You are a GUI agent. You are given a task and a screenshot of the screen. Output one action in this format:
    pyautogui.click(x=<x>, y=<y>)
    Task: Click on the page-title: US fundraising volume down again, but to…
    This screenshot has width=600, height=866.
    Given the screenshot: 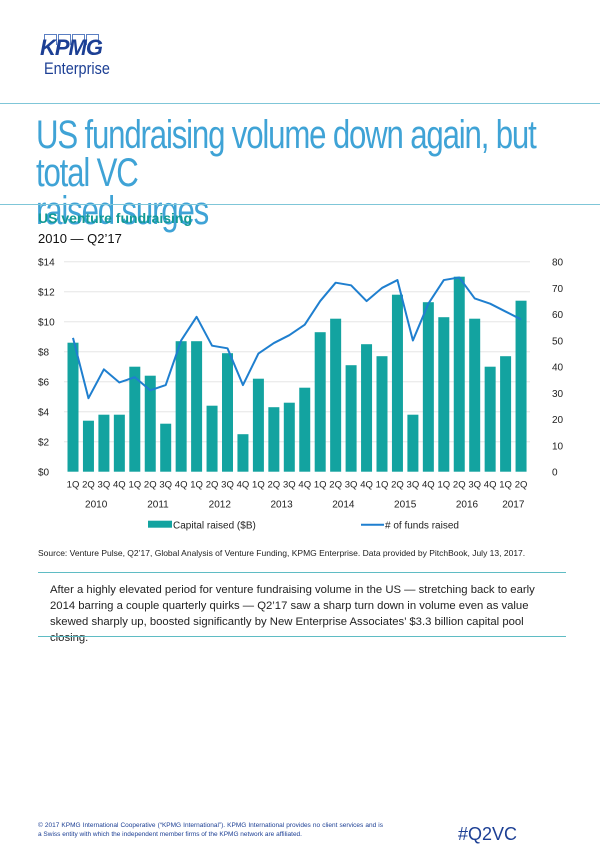 What is the action you would take?
    pyautogui.click(x=309, y=173)
    